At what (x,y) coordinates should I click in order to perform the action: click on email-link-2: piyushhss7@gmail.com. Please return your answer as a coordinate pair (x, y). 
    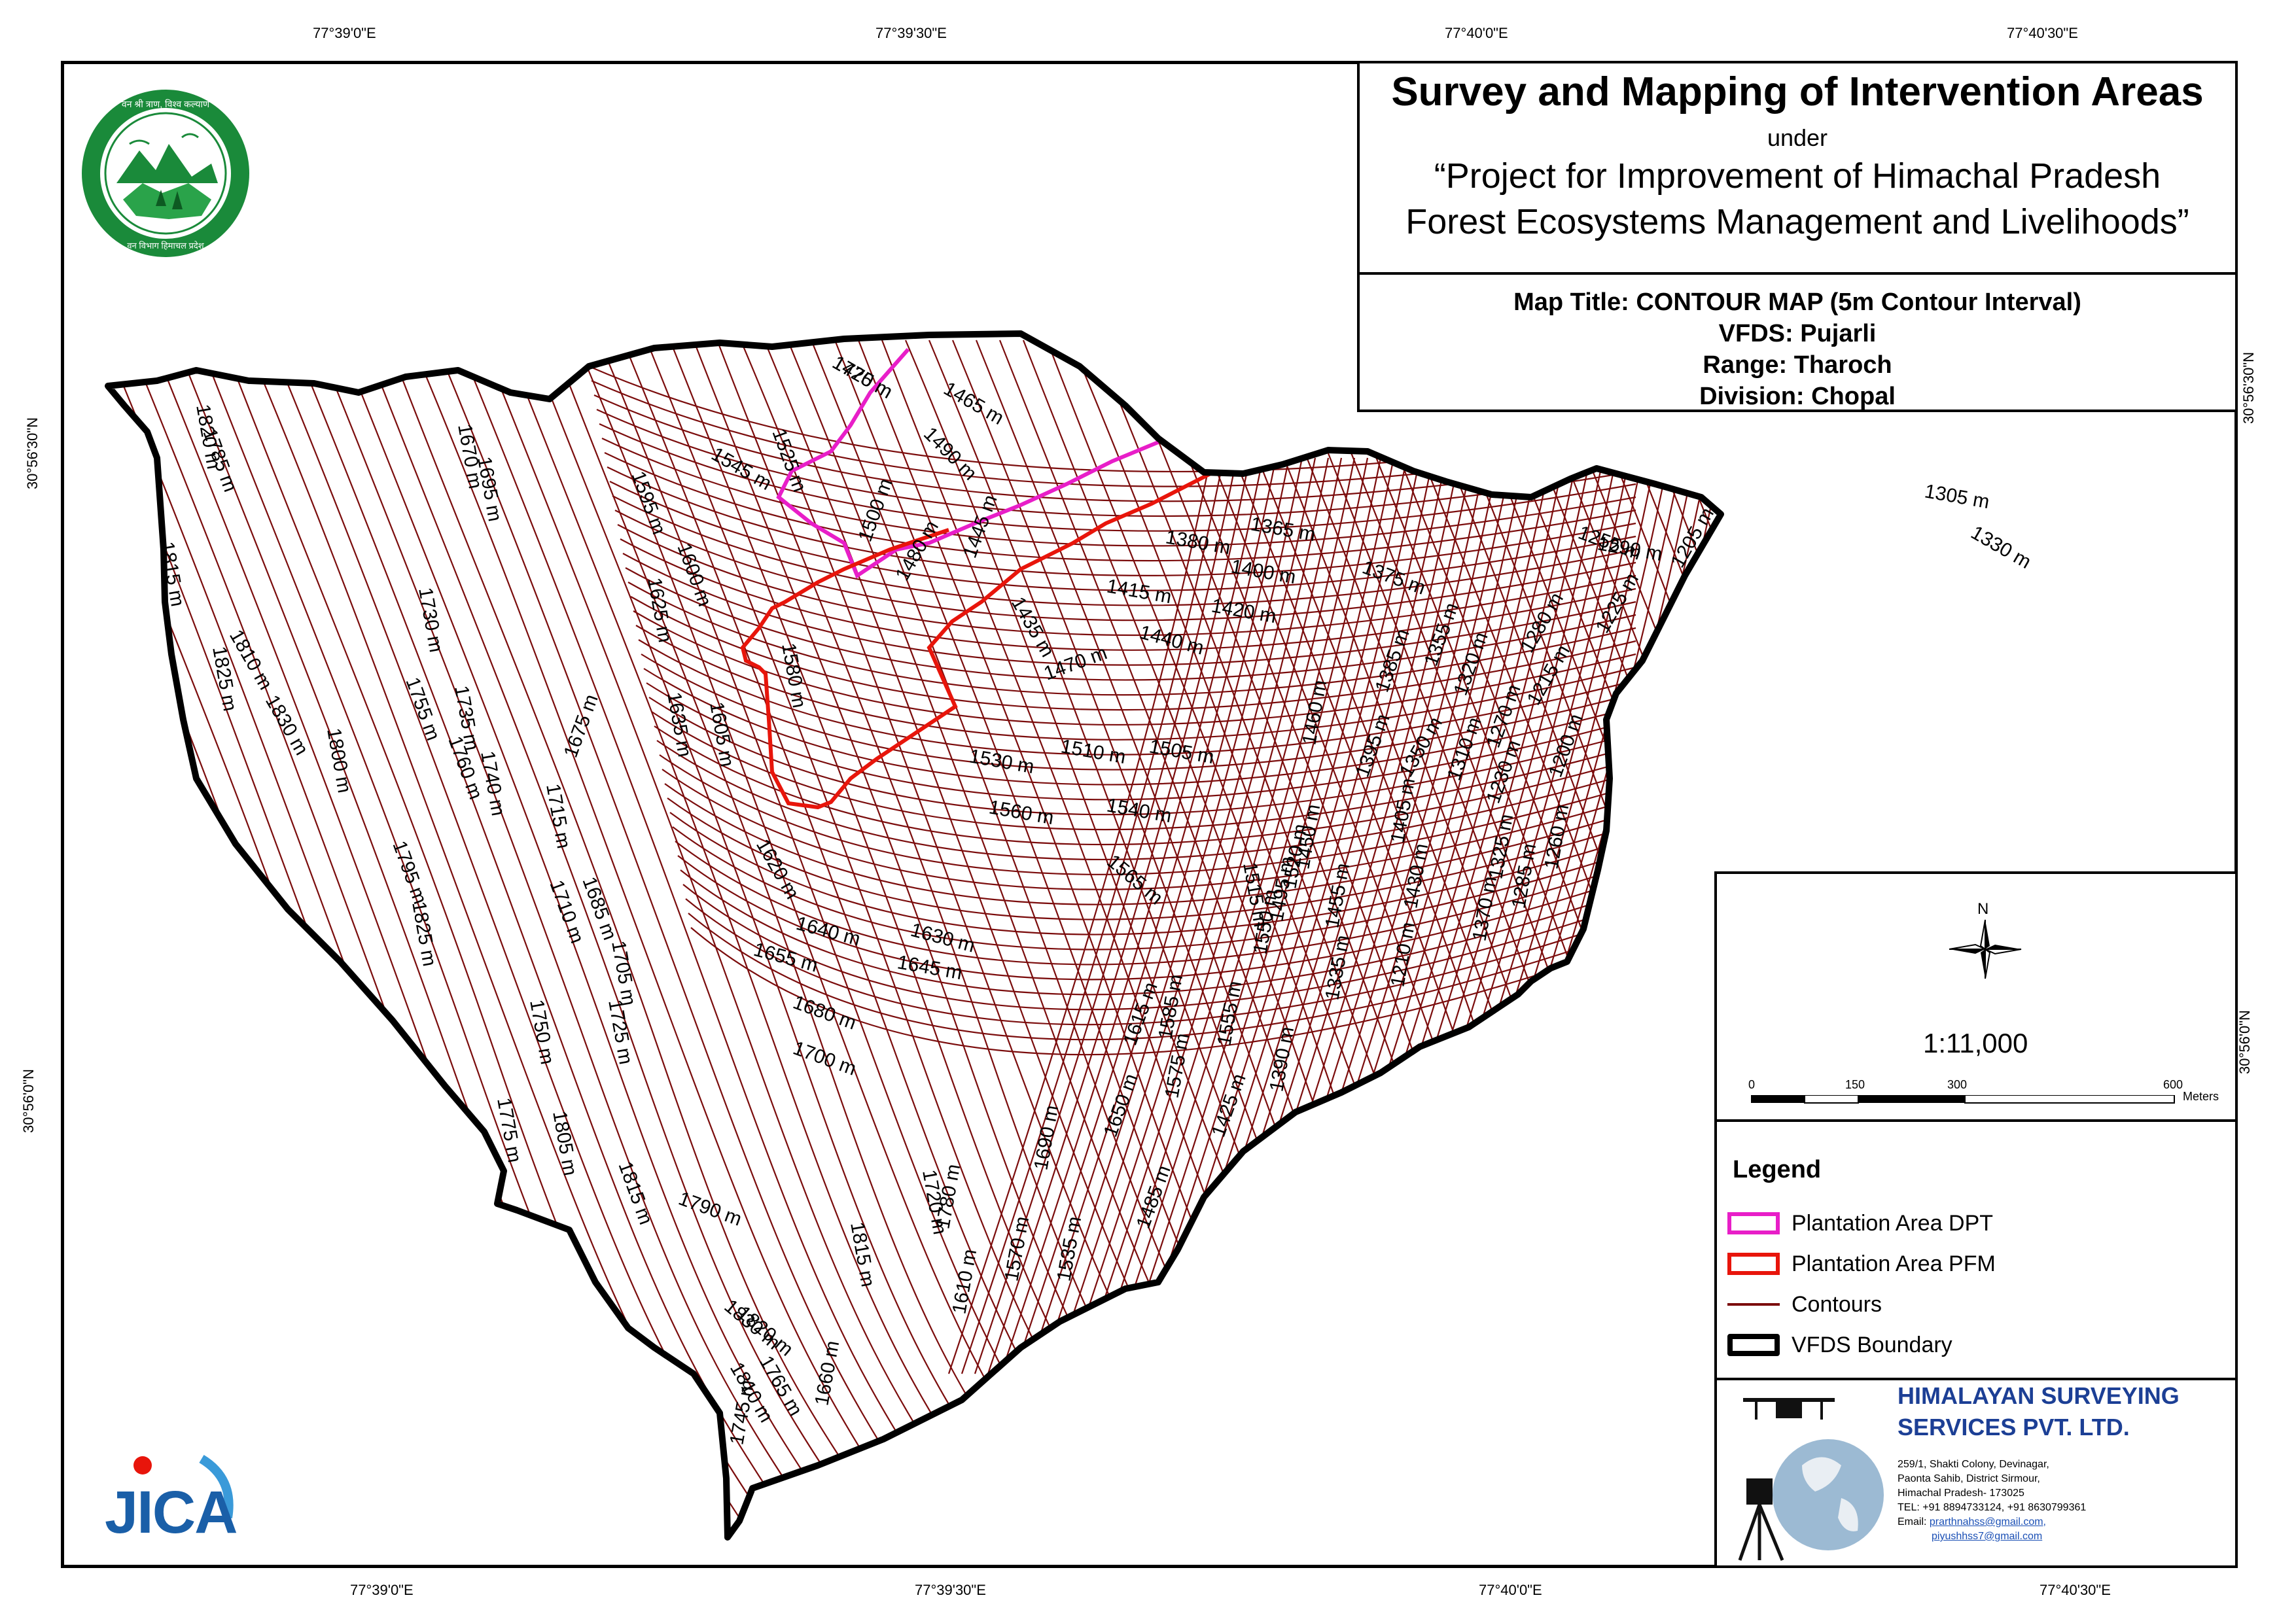
    Looking at the image, I should click on (1987, 1537).